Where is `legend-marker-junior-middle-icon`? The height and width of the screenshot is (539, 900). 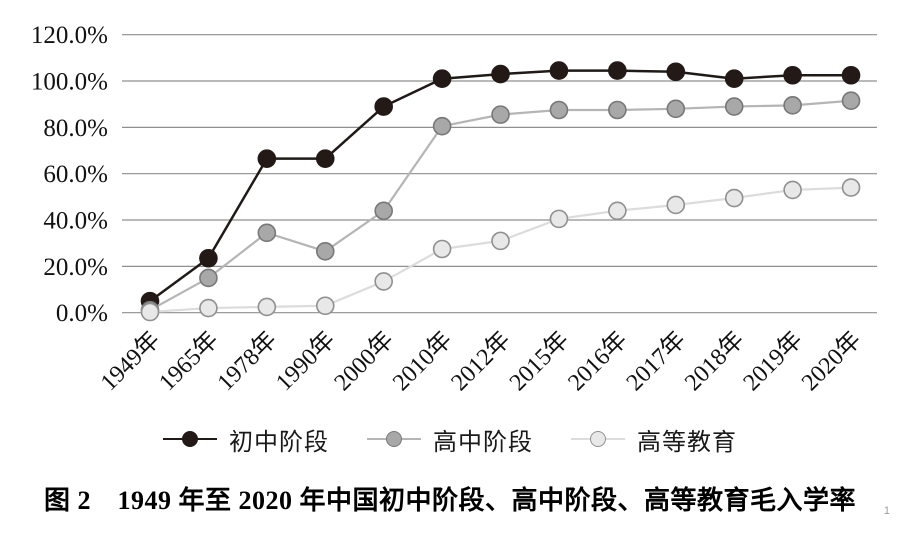 legend-marker-junior-middle-icon is located at coordinates (190, 439).